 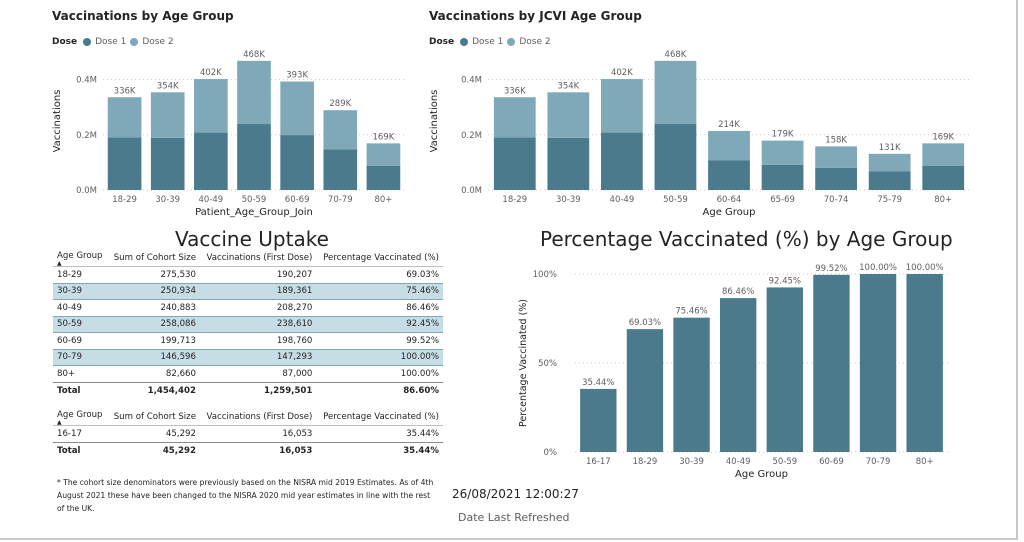 What do you see at coordinates (153, 258) in the screenshot?
I see `uptake-header-cohort: Sum of Cohort Size` at bounding box center [153, 258].